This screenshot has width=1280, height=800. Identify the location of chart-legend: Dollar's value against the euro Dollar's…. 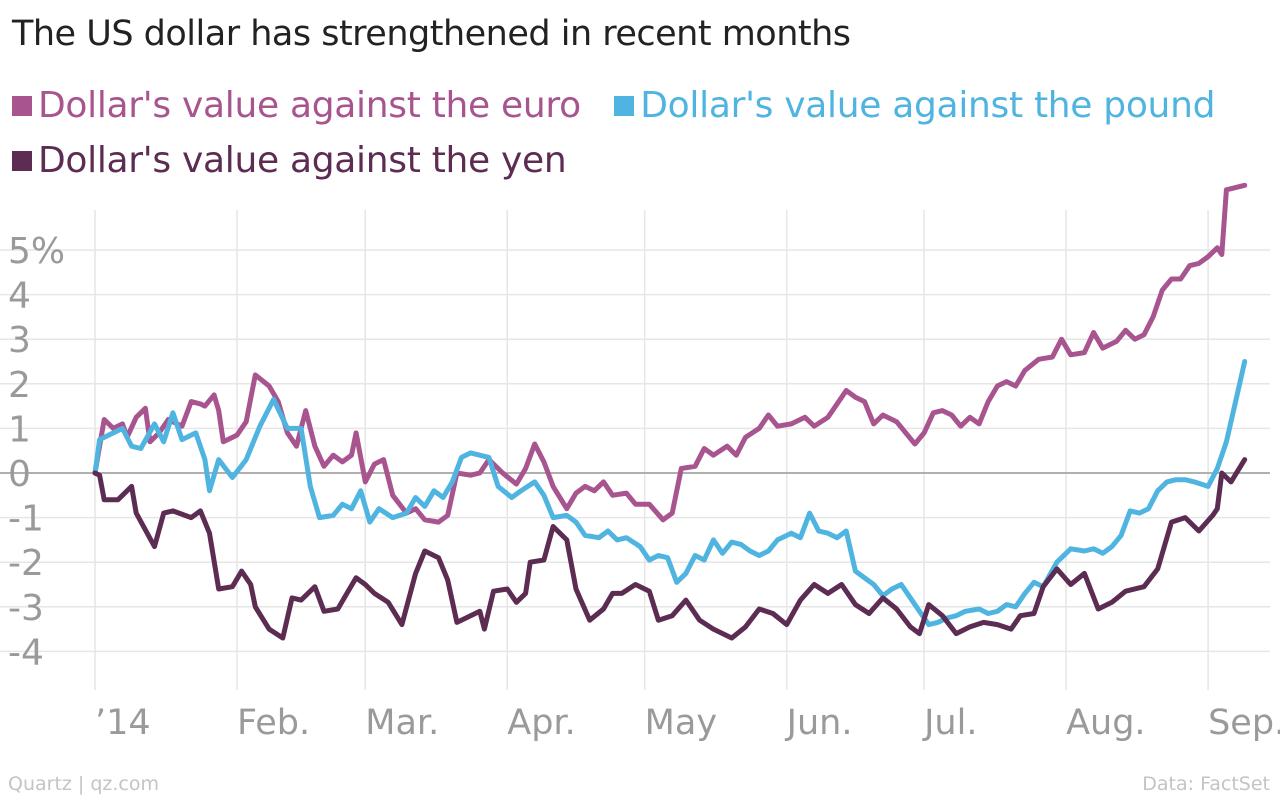
(642, 133).